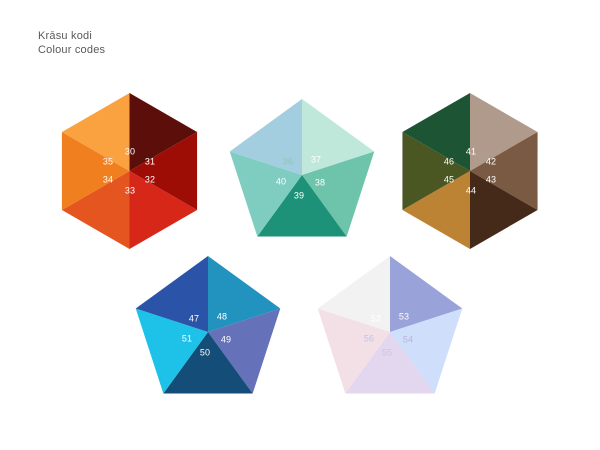  Describe the element at coordinates (299, 195) in the screenshot. I see `segment-label-39: 39` at that location.